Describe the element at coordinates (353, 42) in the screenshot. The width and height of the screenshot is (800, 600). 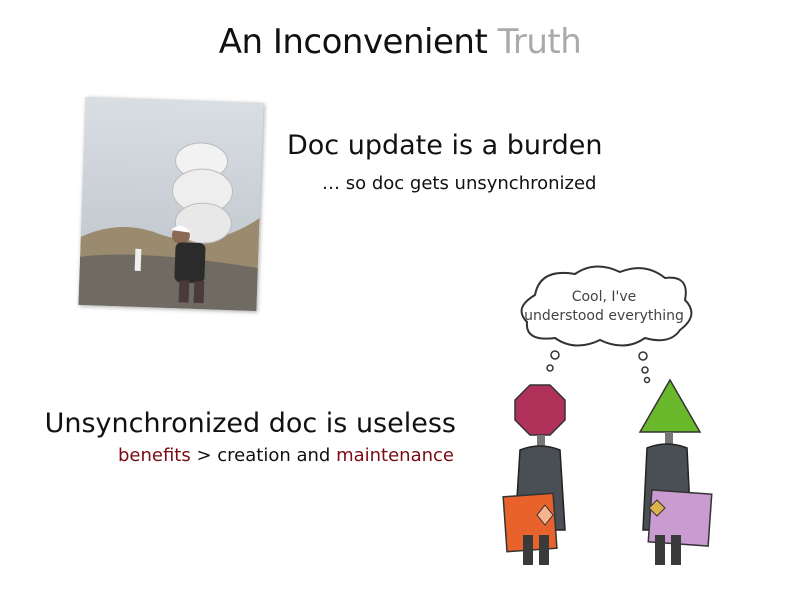
I see `title-main: An Inconvenient` at that location.